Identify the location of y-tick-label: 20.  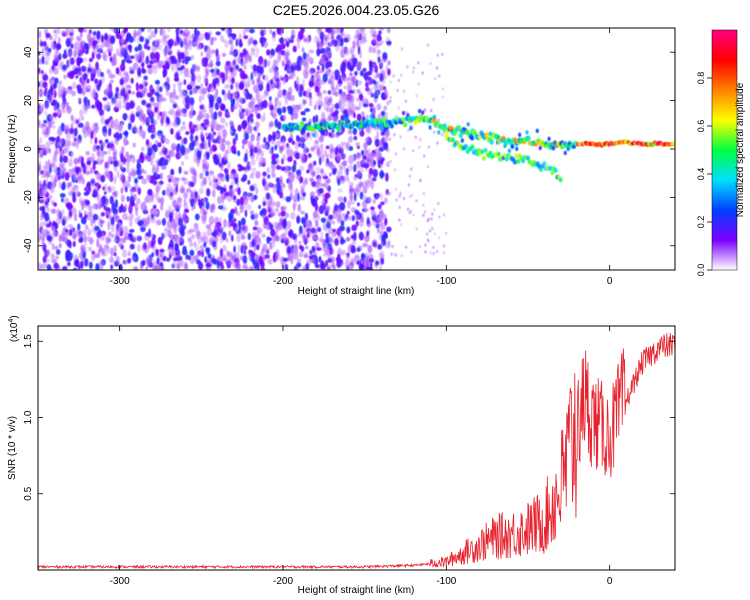
(28, 101).